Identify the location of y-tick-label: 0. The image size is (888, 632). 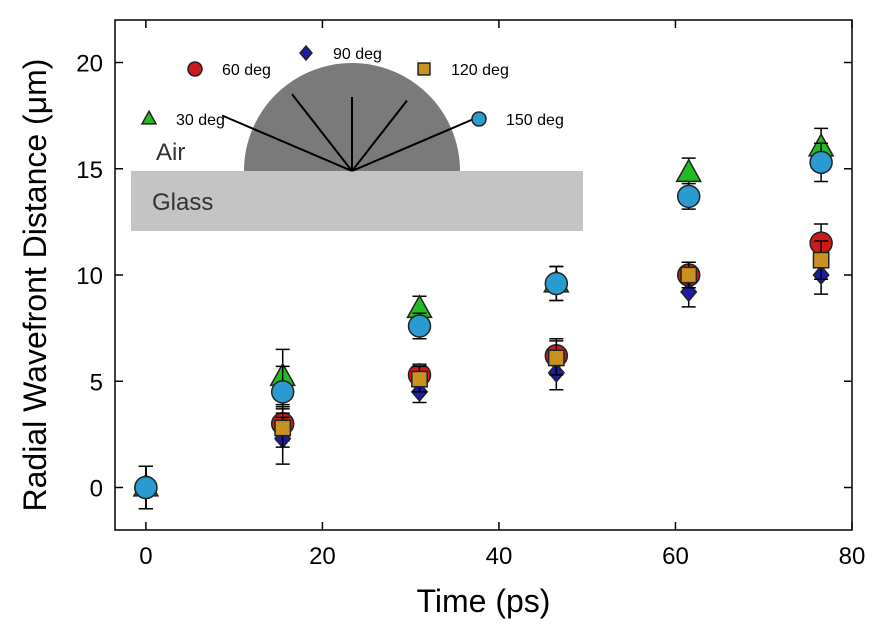
(96, 489).